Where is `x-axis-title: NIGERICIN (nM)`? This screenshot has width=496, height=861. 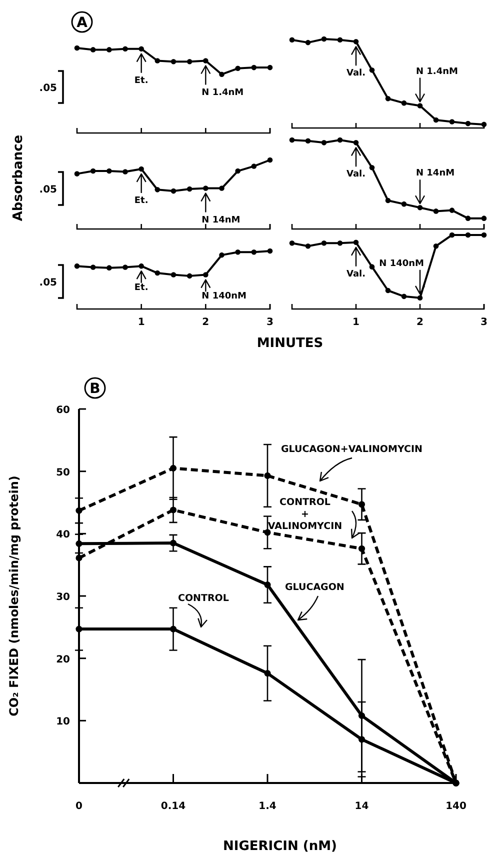 x-axis-title: NIGERICIN (nM) is located at coordinates (280, 846).